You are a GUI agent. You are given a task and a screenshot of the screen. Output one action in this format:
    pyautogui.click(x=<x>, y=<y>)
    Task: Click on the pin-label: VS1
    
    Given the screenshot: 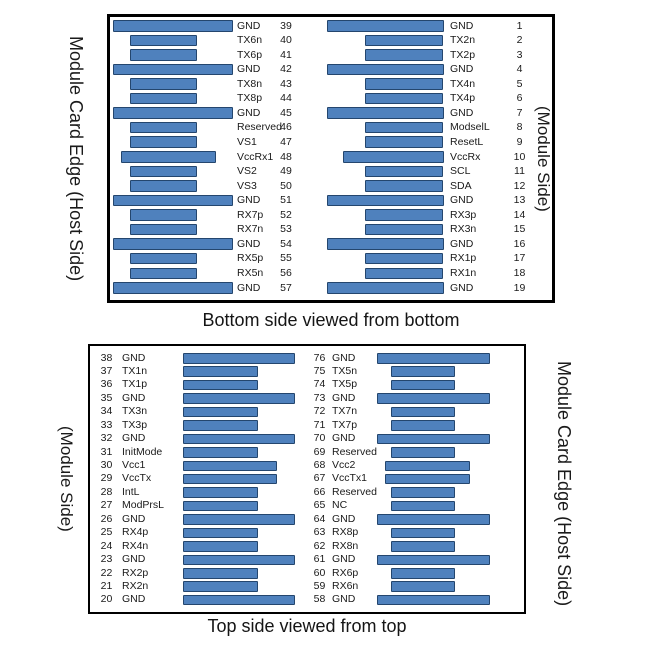 What is the action you would take?
    pyautogui.click(x=247, y=141)
    